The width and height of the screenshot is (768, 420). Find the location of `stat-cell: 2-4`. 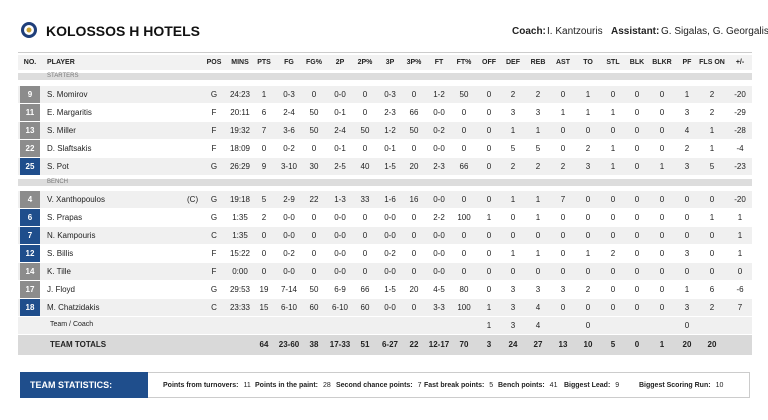

stat-cell: 2-4 is located at coordinates (289, 112).